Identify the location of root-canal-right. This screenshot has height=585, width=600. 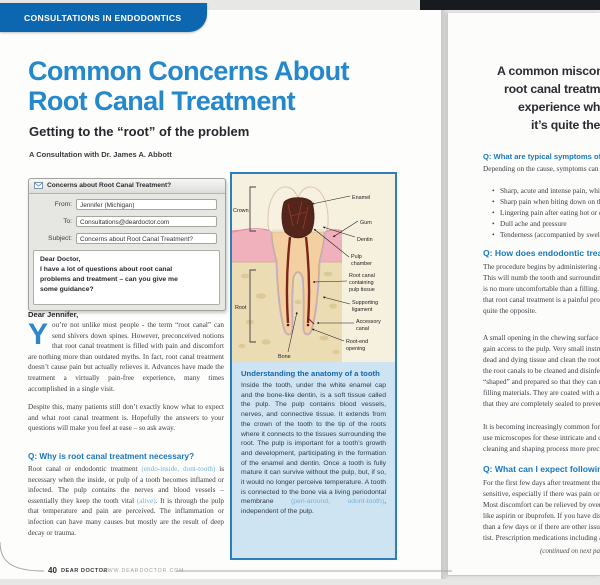
(307, 280).